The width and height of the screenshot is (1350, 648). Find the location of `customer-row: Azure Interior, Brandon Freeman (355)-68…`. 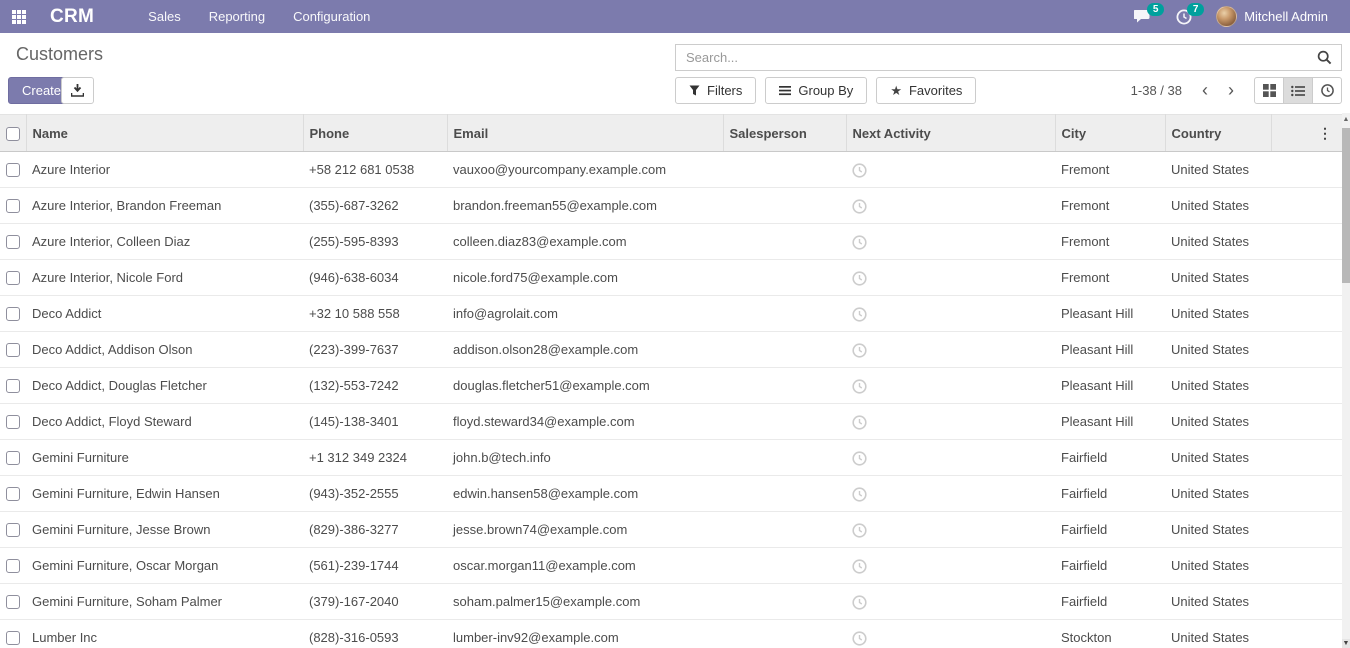

customer-row: Azure Interior, Brandon Freeman (355)-68… is located at coordinates (671, 205).